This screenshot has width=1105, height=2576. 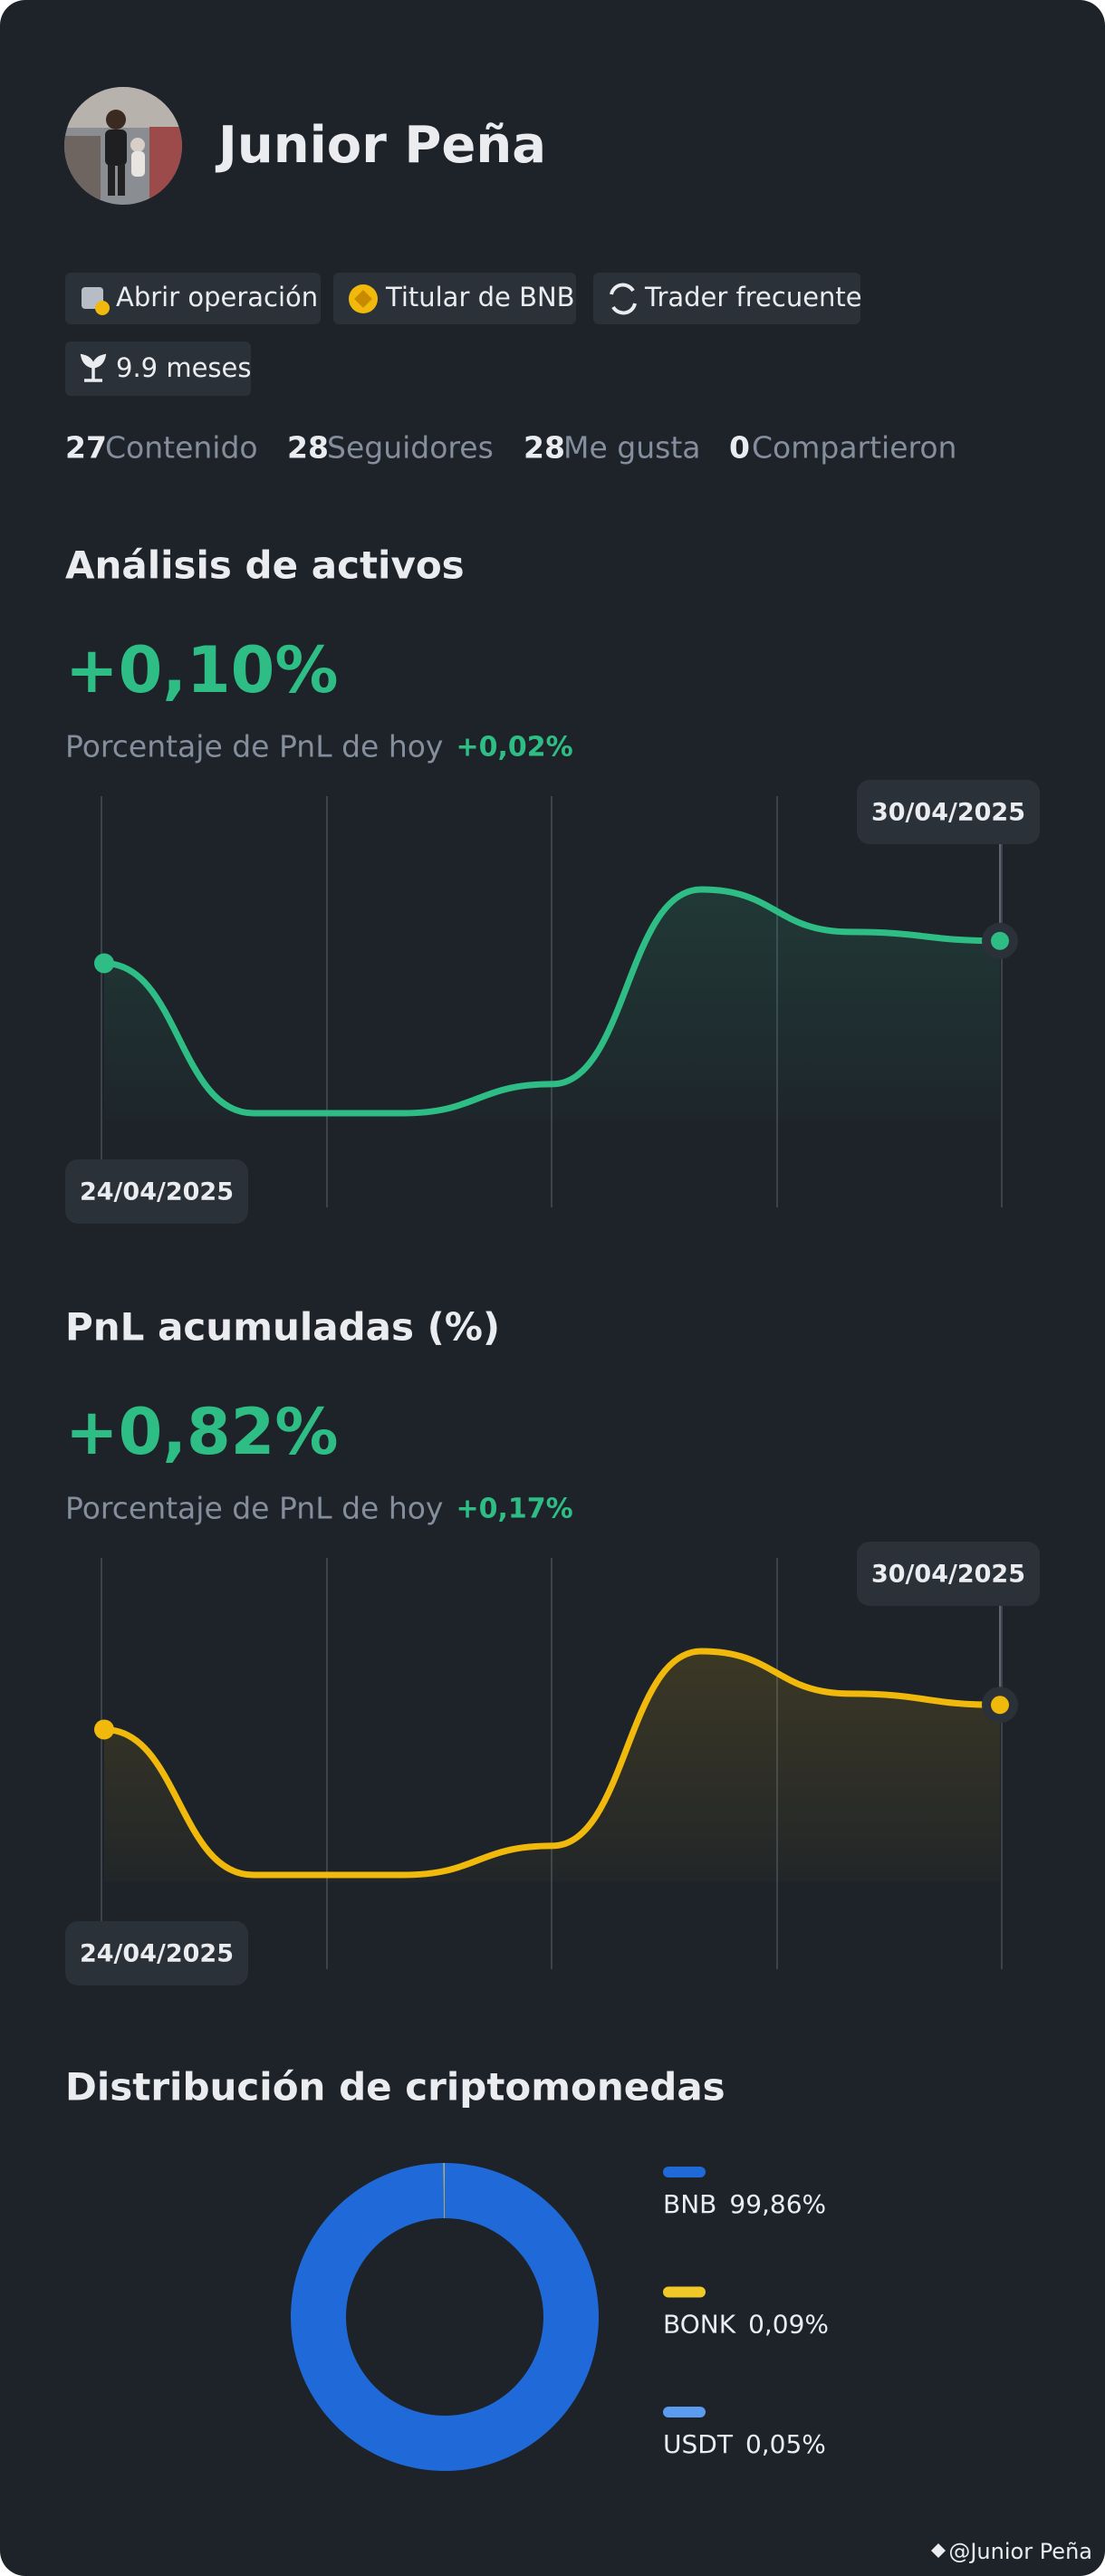 I want to click on badge: 9.9 meses, so click(x=158, y=368).